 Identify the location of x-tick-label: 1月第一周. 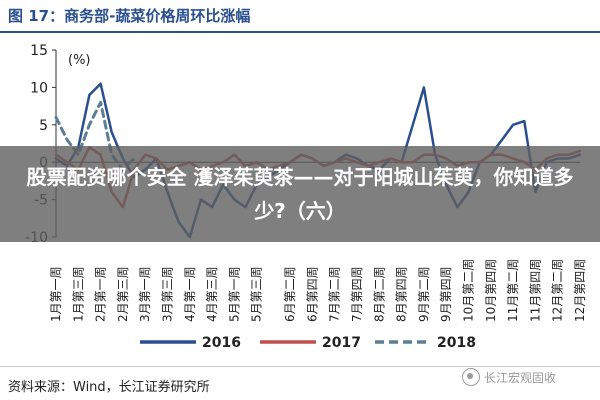
(56, 294).